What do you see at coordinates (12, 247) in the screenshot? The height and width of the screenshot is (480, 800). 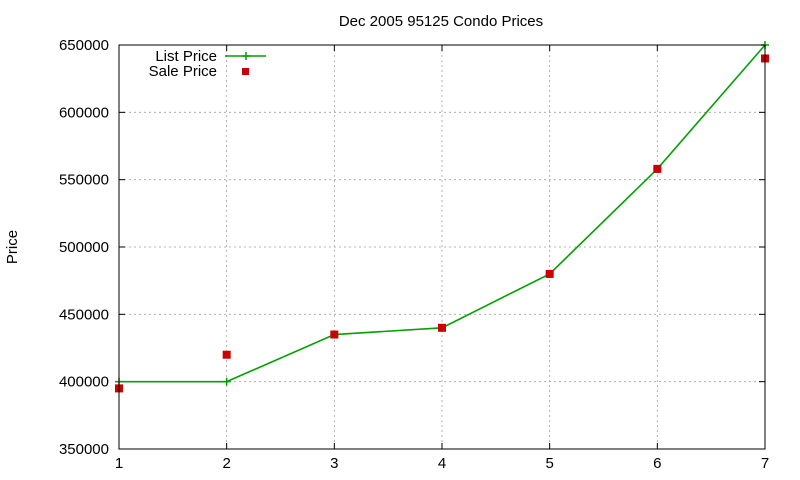 I see `y-axis-label: Price` at bounding box center [12, 247].